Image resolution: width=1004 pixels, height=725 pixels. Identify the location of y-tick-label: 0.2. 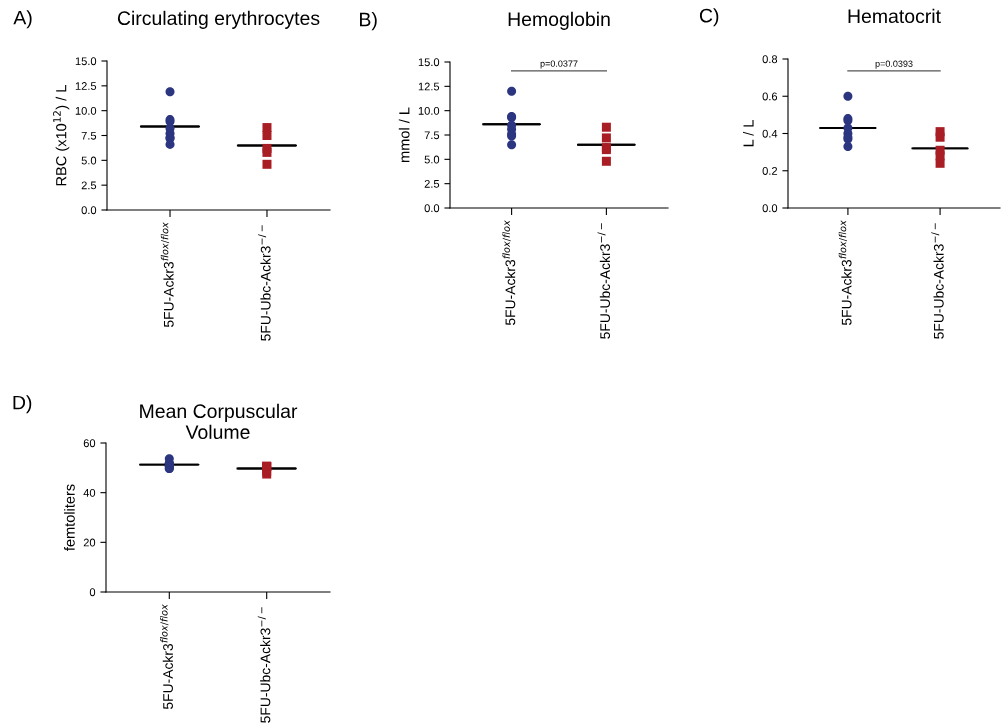
(770, 171).